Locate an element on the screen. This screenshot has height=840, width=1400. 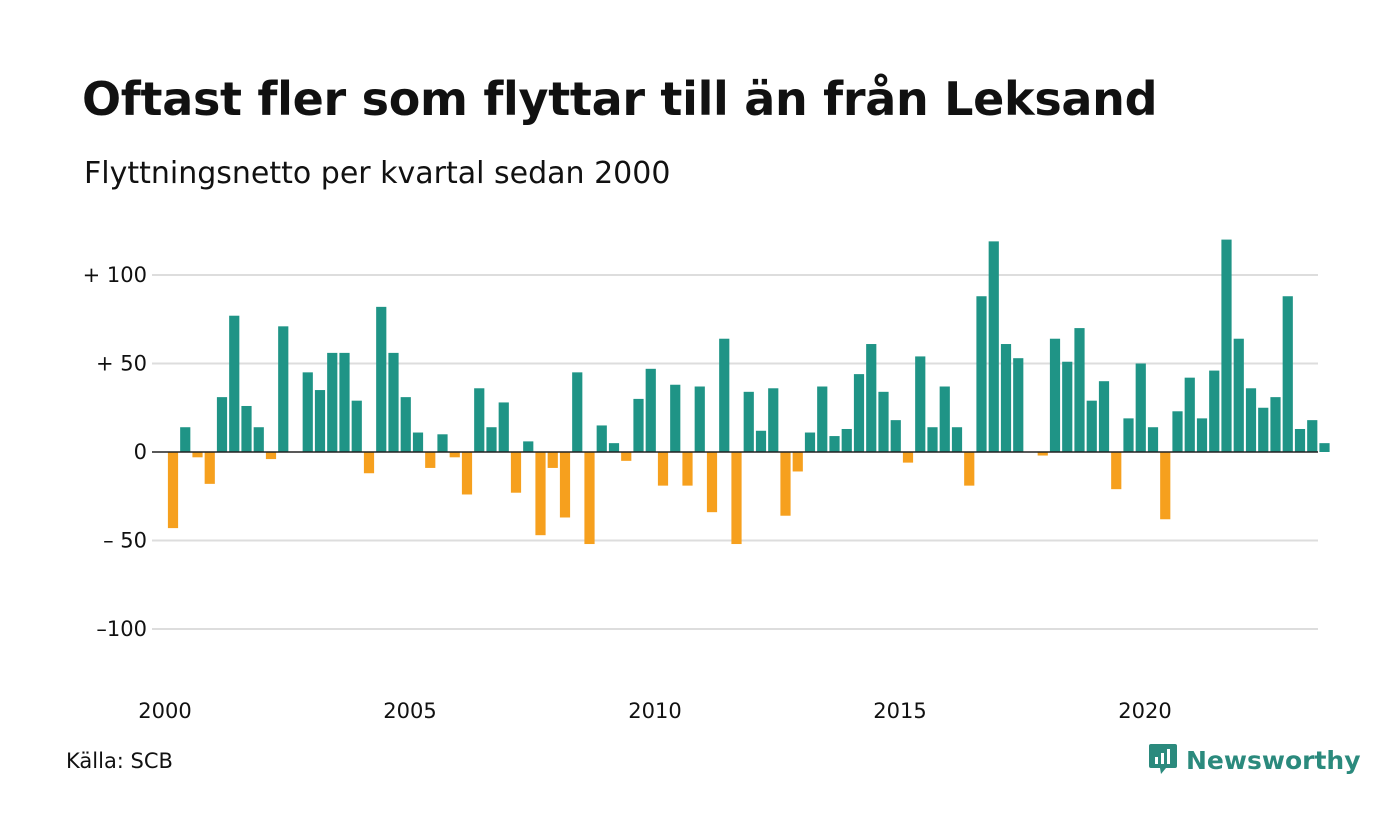
x-tick-label: 2015 is located at coordinates (899, 711).